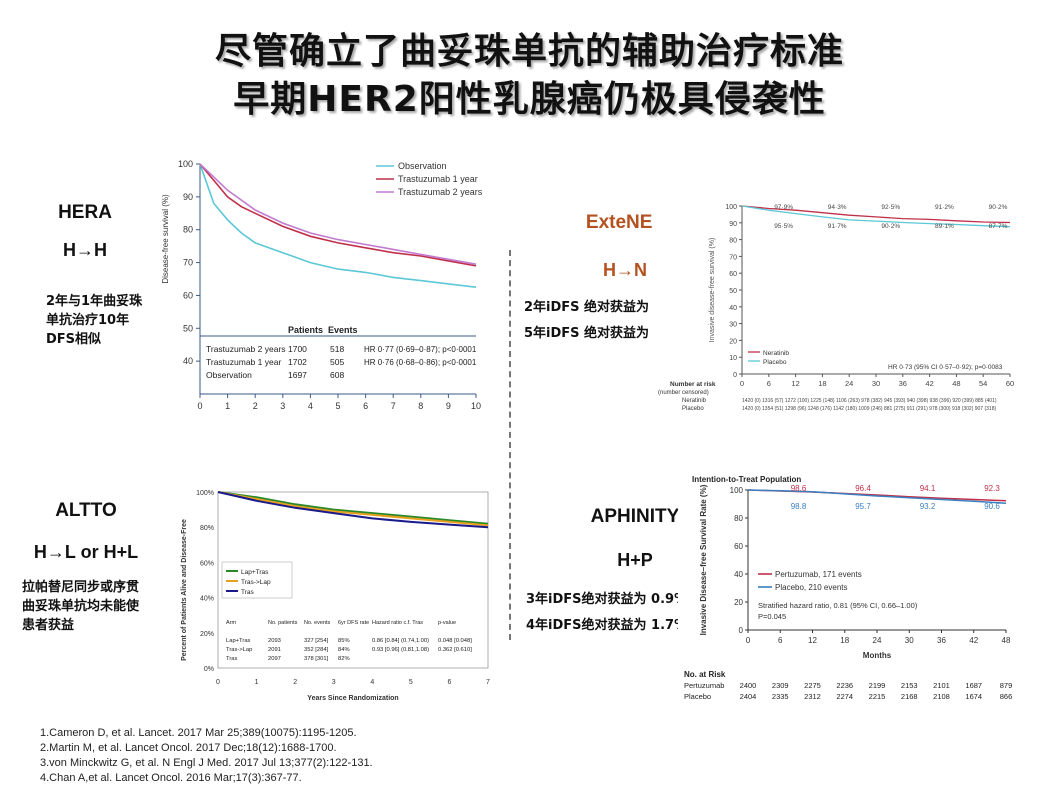  I want to click on extenet-series-line, so click(876, 216).